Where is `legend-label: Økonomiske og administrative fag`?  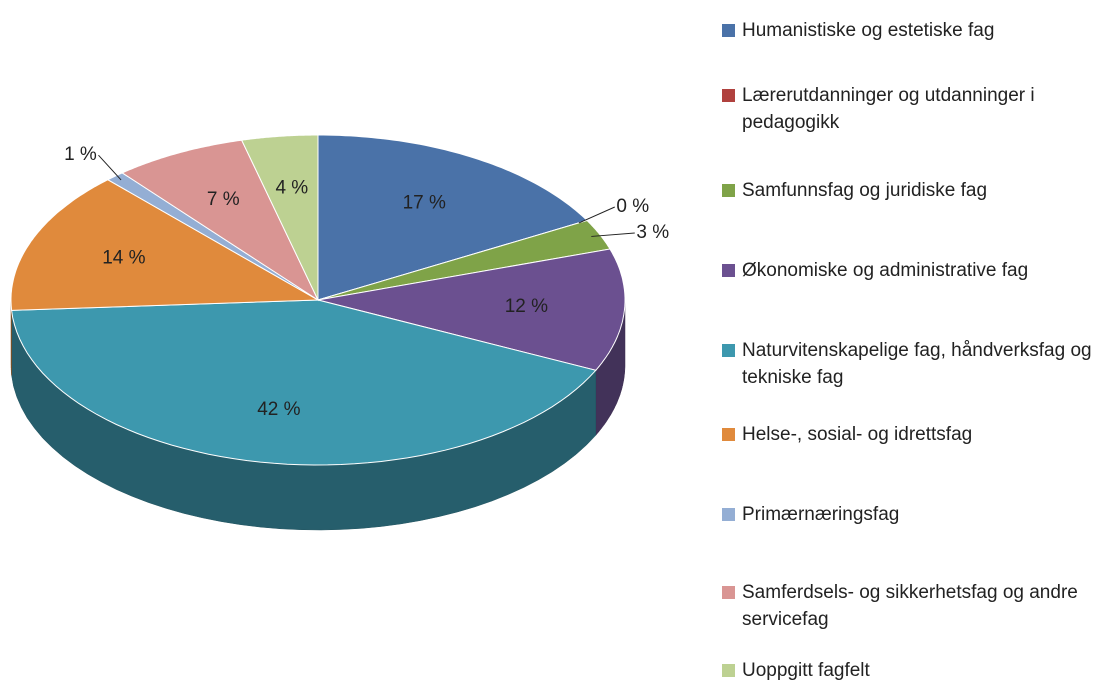 legend-label: Økonomiske og administrative fag is located at coordinates (885, 270).